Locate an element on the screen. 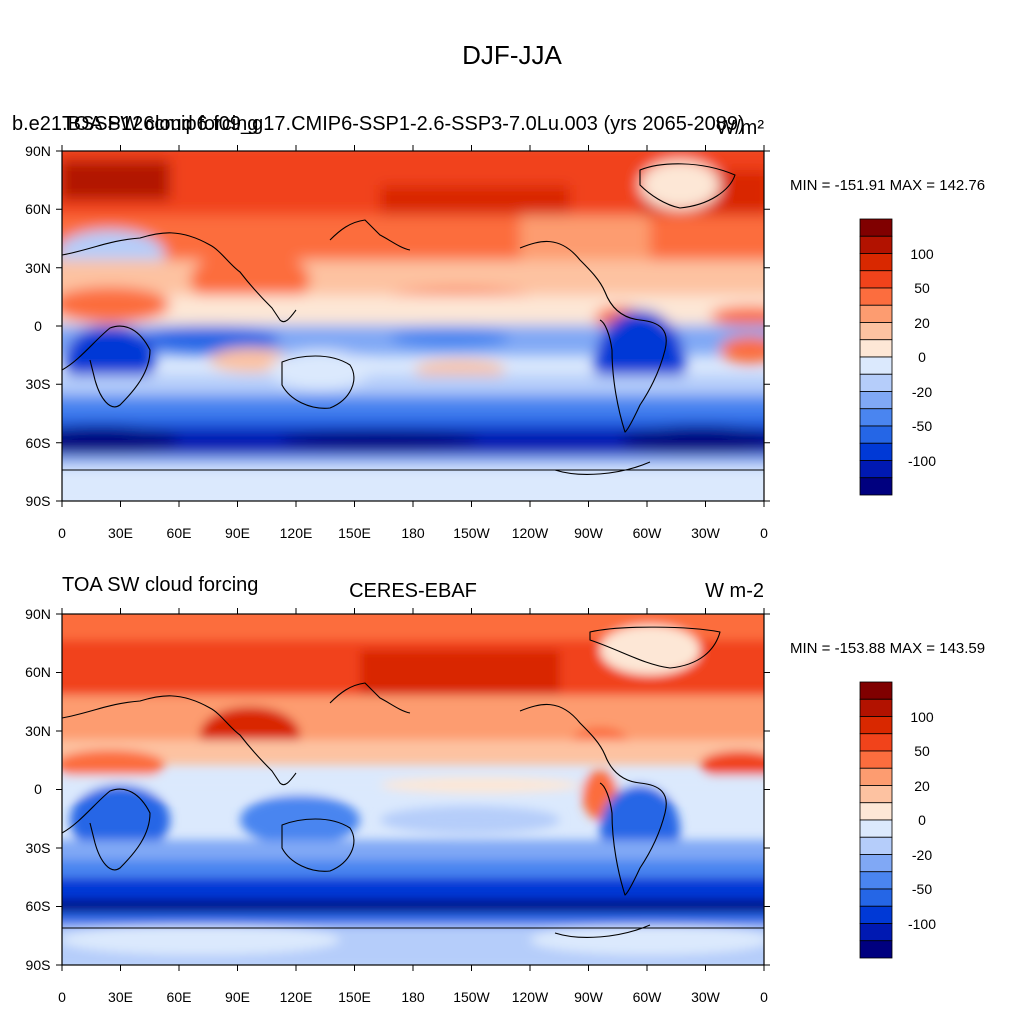 The image size is (1024, 1024). panel1-min-max: MIN = -151.91 MAX = 142.76 is located at coordinates (887, 185).